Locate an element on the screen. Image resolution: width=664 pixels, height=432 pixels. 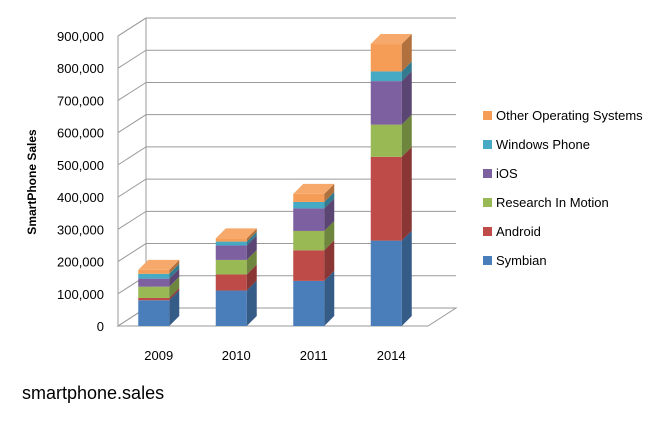
y-tick-label: 300,000 is located at coordinates (80, 229).